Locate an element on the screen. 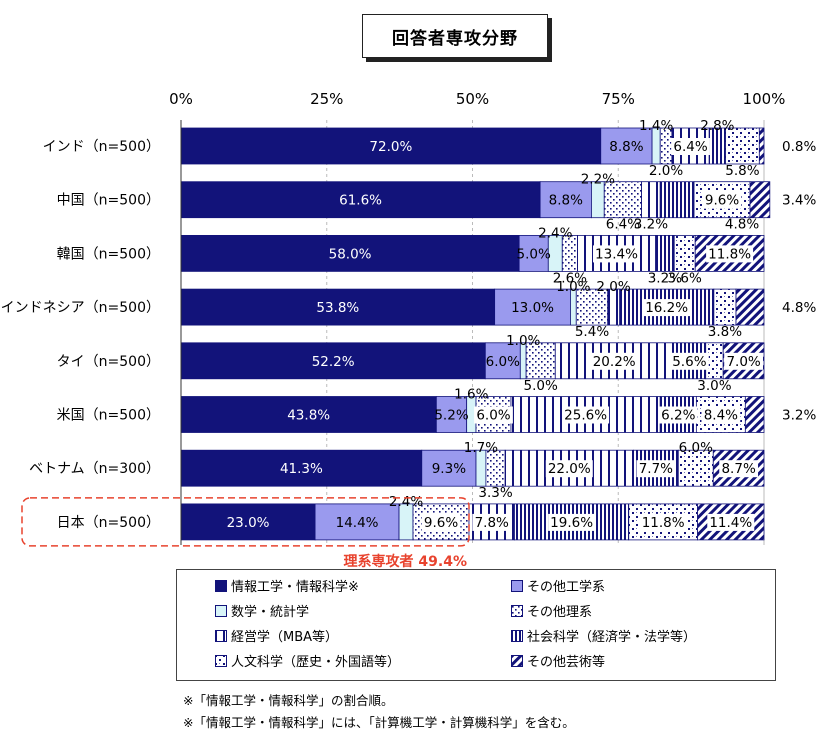  legend-item: 社会科学（経済学・法学等） is located at coordinates (603, 635).